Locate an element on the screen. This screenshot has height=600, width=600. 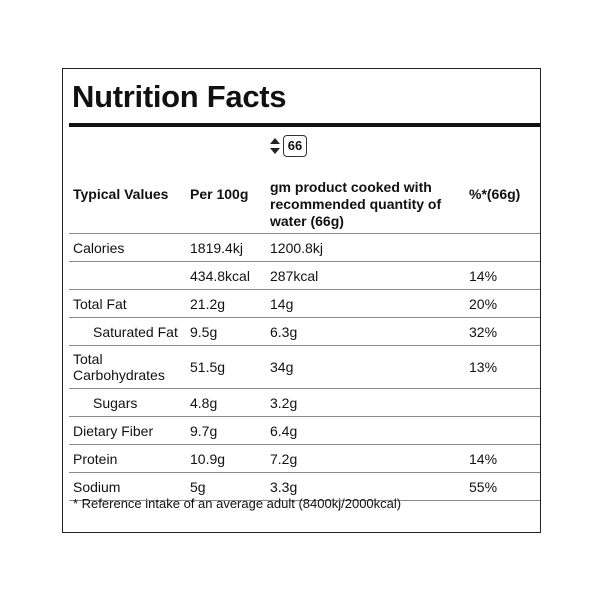
cell: 5g is located at coordinates (226, 486).